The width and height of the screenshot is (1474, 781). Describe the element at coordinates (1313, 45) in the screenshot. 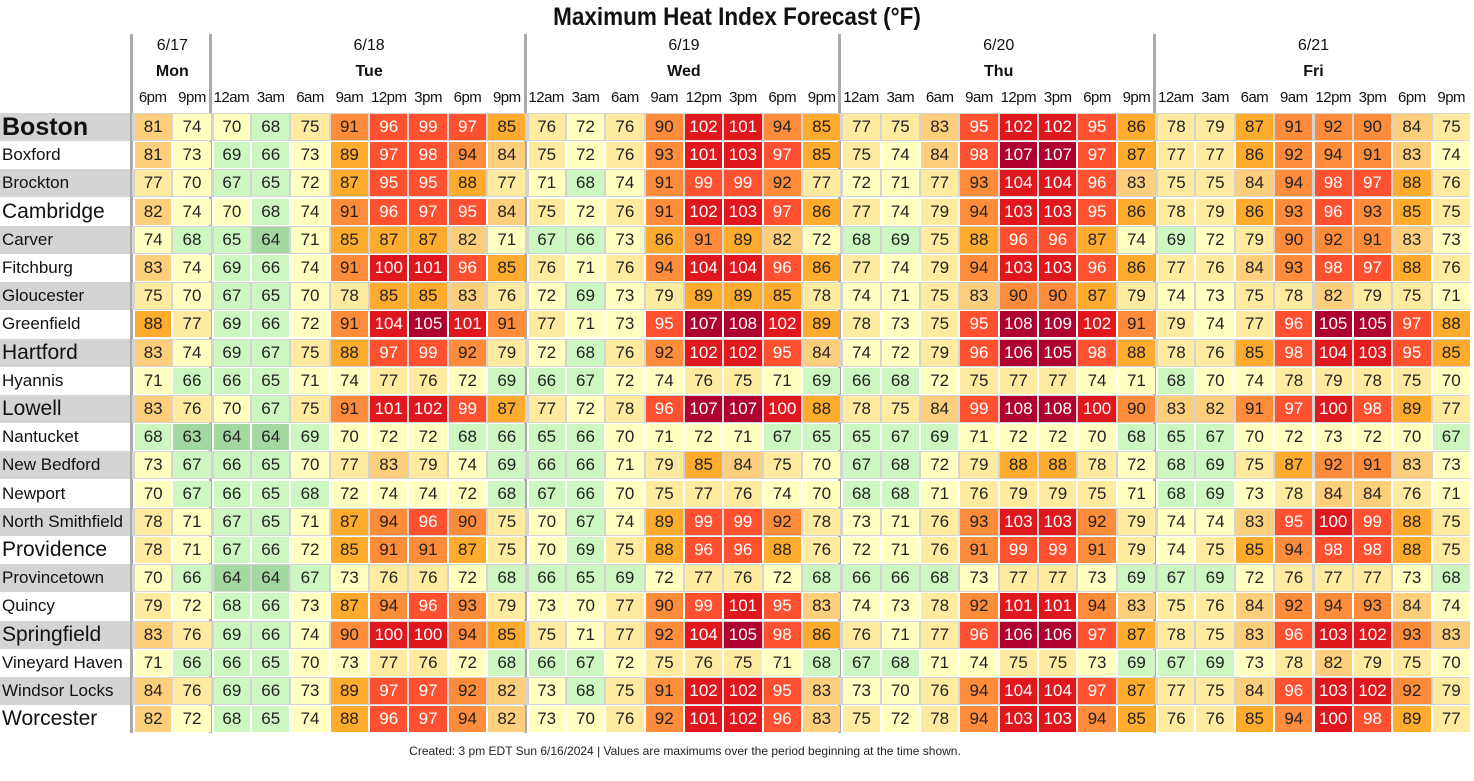

I see `day-date: 6/21` at that location.